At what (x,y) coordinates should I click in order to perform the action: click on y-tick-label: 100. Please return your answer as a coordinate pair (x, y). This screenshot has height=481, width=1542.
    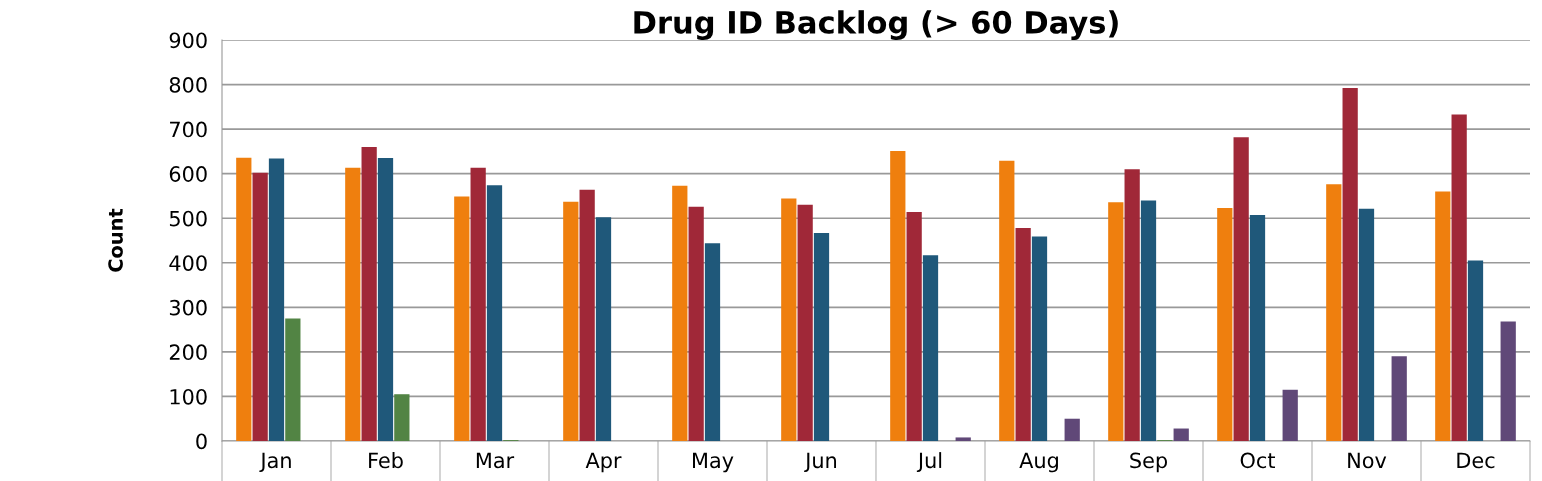
    Looking at the image, I should click on (188, 396).